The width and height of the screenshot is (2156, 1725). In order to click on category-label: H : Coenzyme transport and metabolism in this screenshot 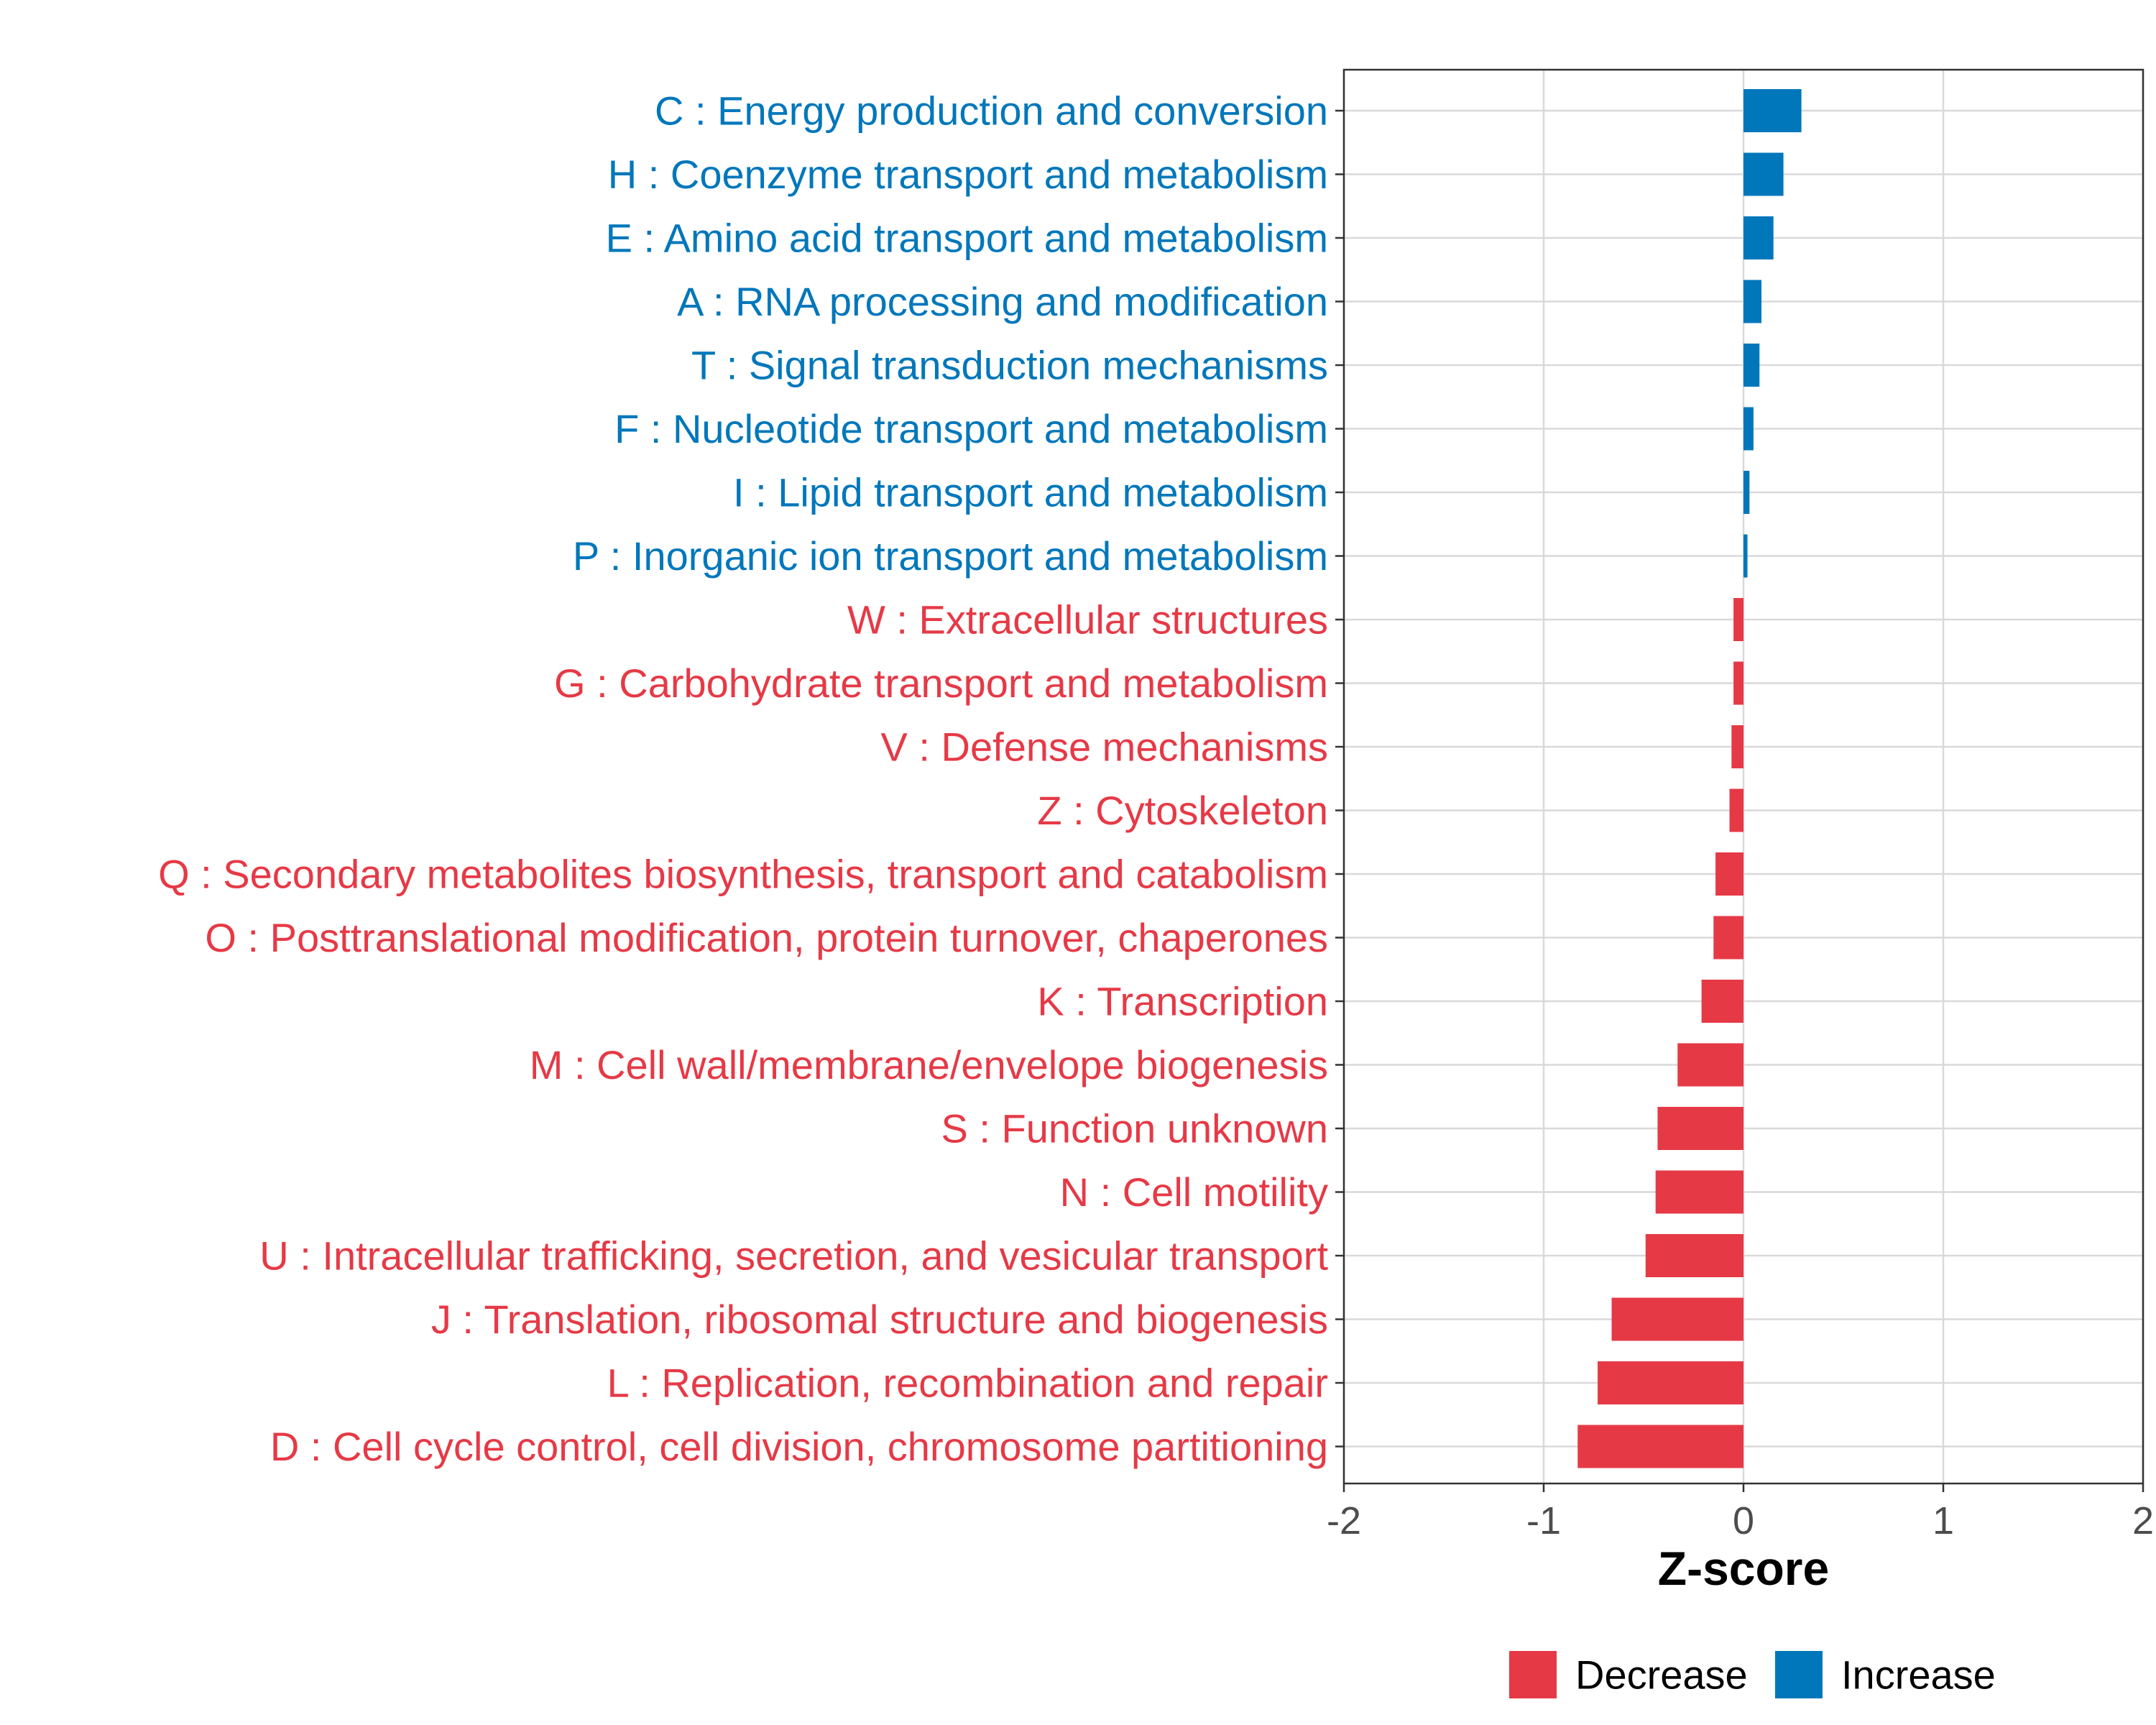, I will do `click(968, 174)`.